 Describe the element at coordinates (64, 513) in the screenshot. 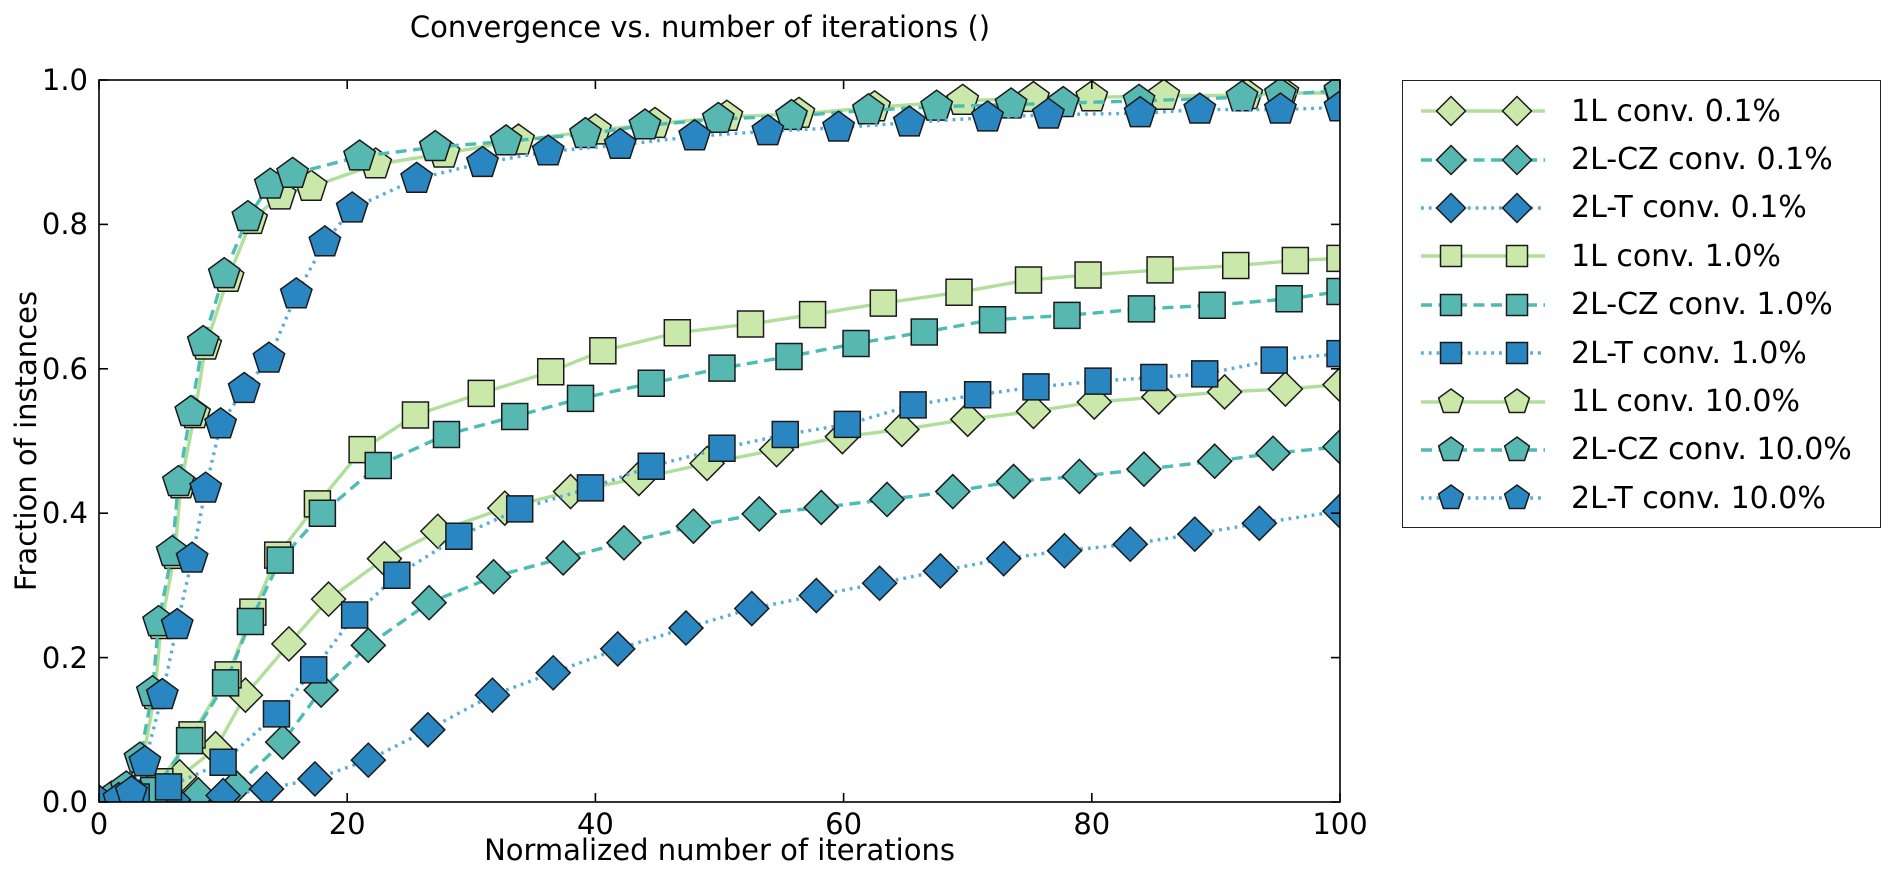

I see `y-tick-label: 0.4` at that location.